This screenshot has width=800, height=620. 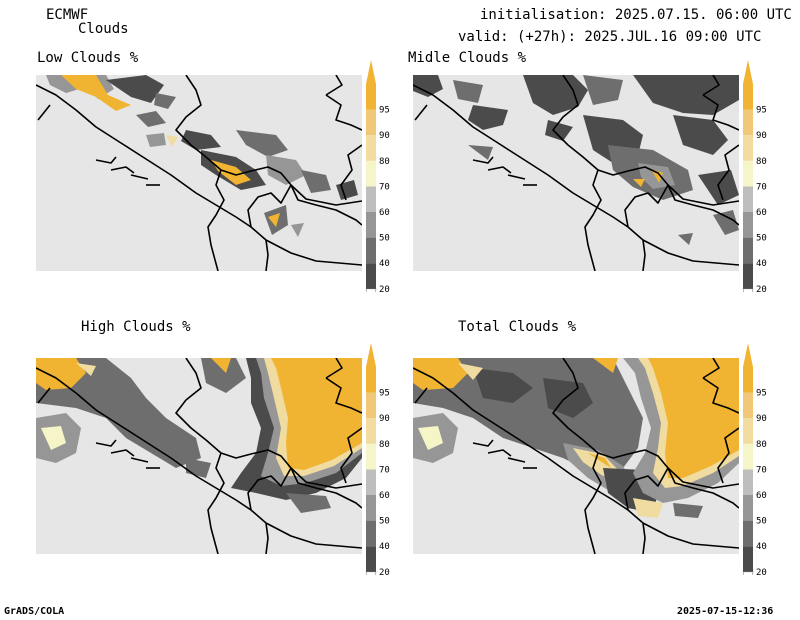 What do you see at coordinates (576, 438) in the screenshot?
I see `total-cloud-patches` at bounding box center [576, 438].